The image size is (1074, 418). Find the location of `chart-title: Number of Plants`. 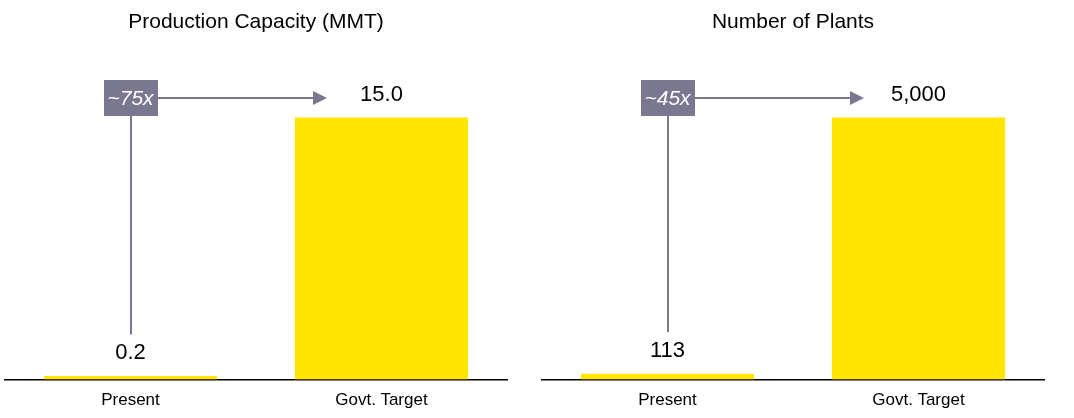

chart-title: Number of Plants is located at coordinates (793, 21).